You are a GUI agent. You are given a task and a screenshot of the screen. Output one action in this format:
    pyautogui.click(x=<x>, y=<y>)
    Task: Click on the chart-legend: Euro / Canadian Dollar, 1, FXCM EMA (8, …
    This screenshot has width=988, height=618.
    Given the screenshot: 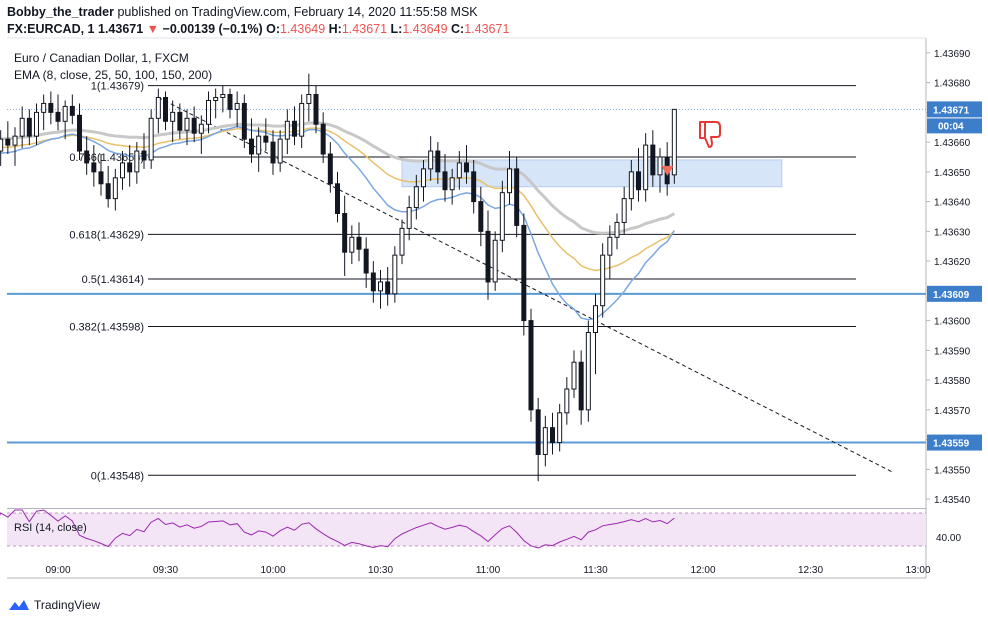 What is the action you would take?
    pyautogui.click(x=113, y=67)
    